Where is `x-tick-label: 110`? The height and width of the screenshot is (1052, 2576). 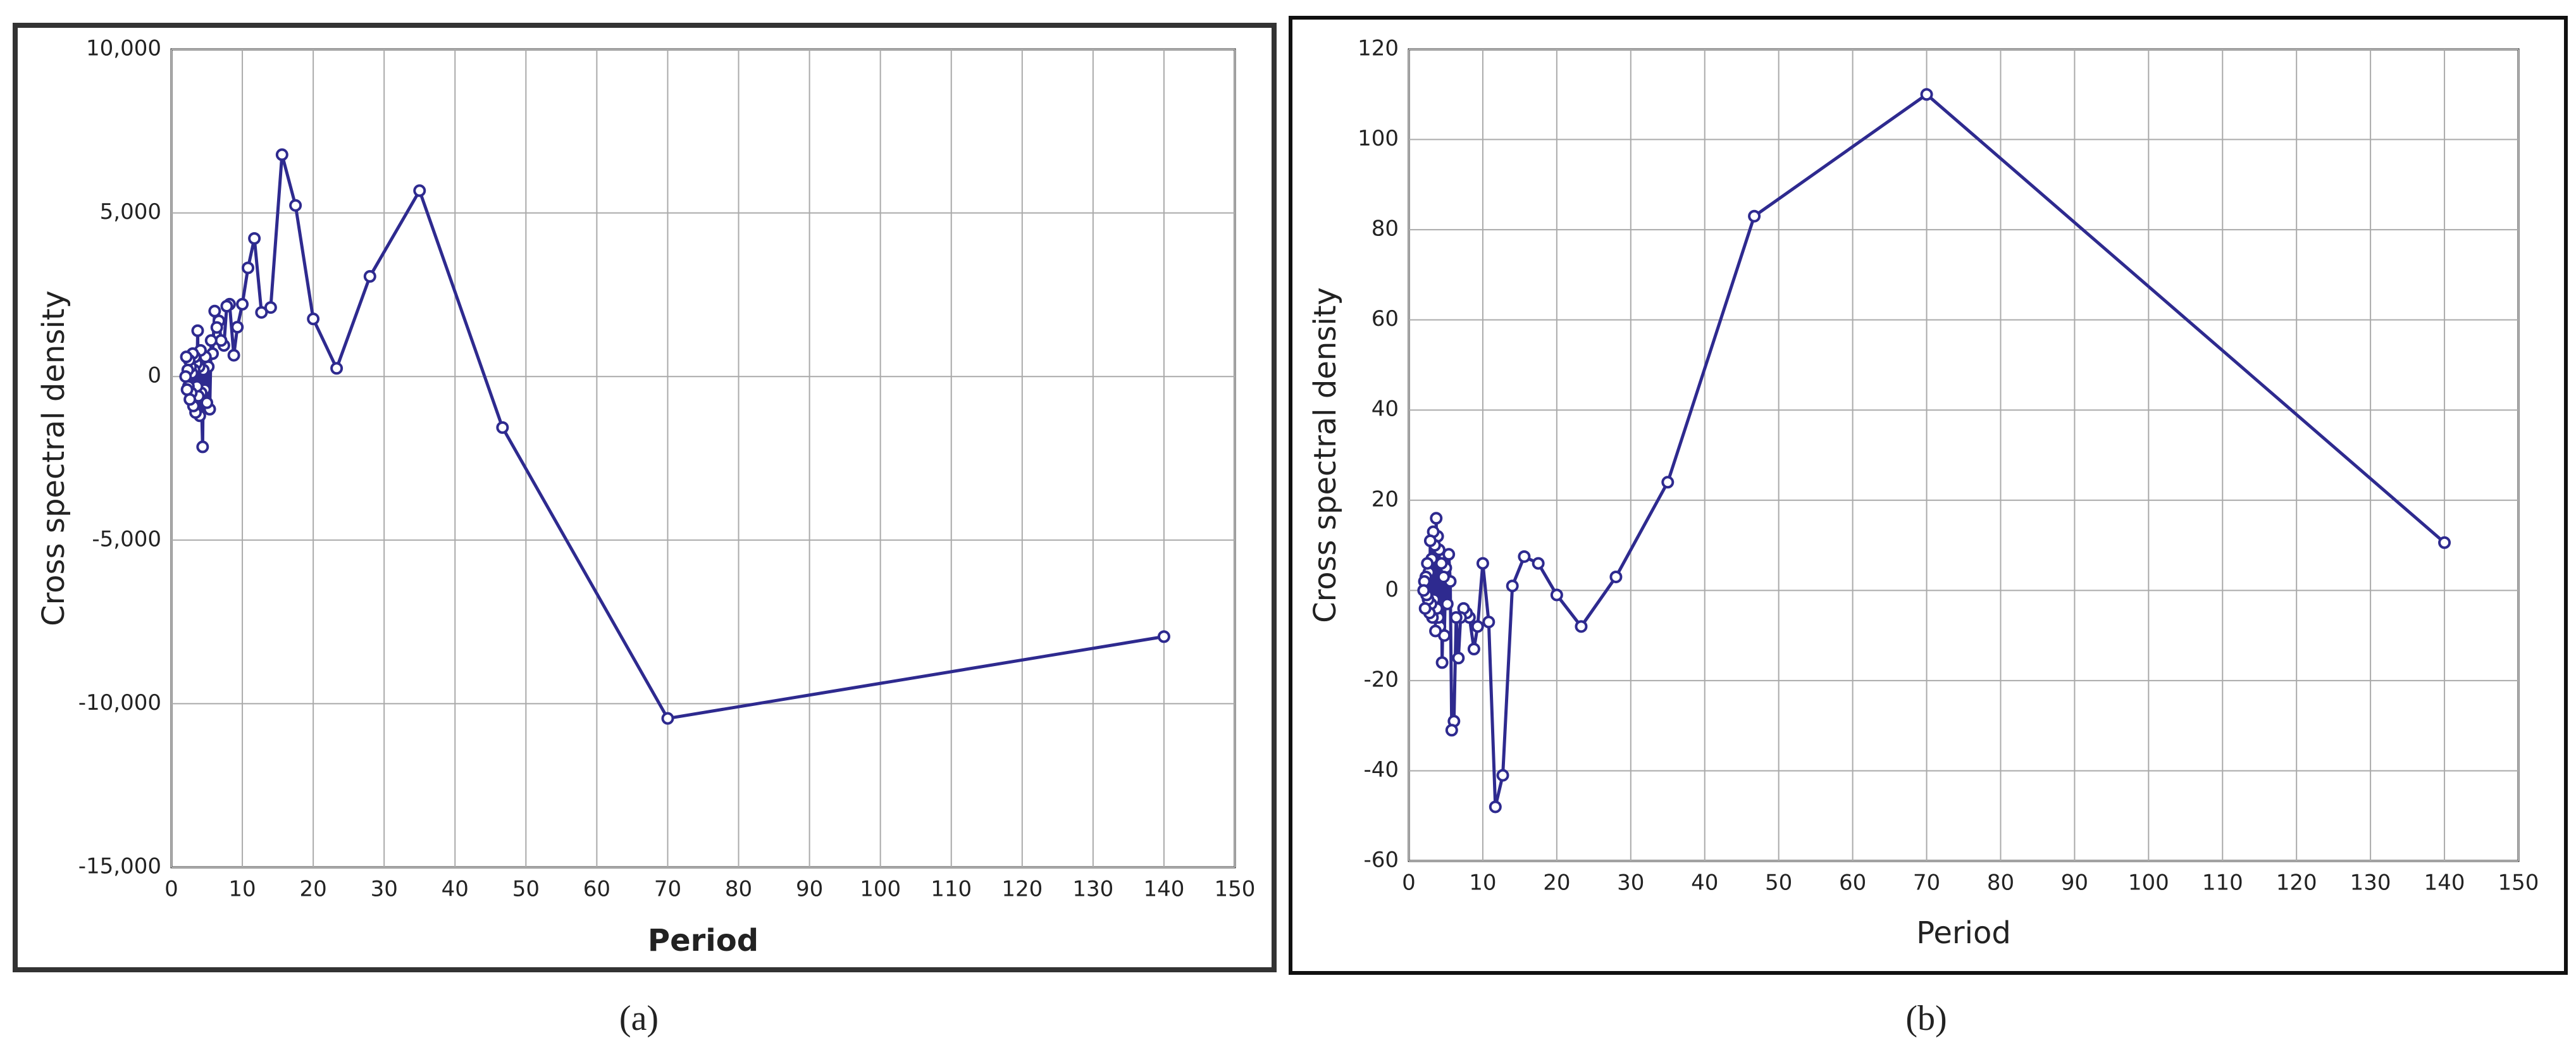 x-tick-label: 110 is located at coordinates (952, 889).